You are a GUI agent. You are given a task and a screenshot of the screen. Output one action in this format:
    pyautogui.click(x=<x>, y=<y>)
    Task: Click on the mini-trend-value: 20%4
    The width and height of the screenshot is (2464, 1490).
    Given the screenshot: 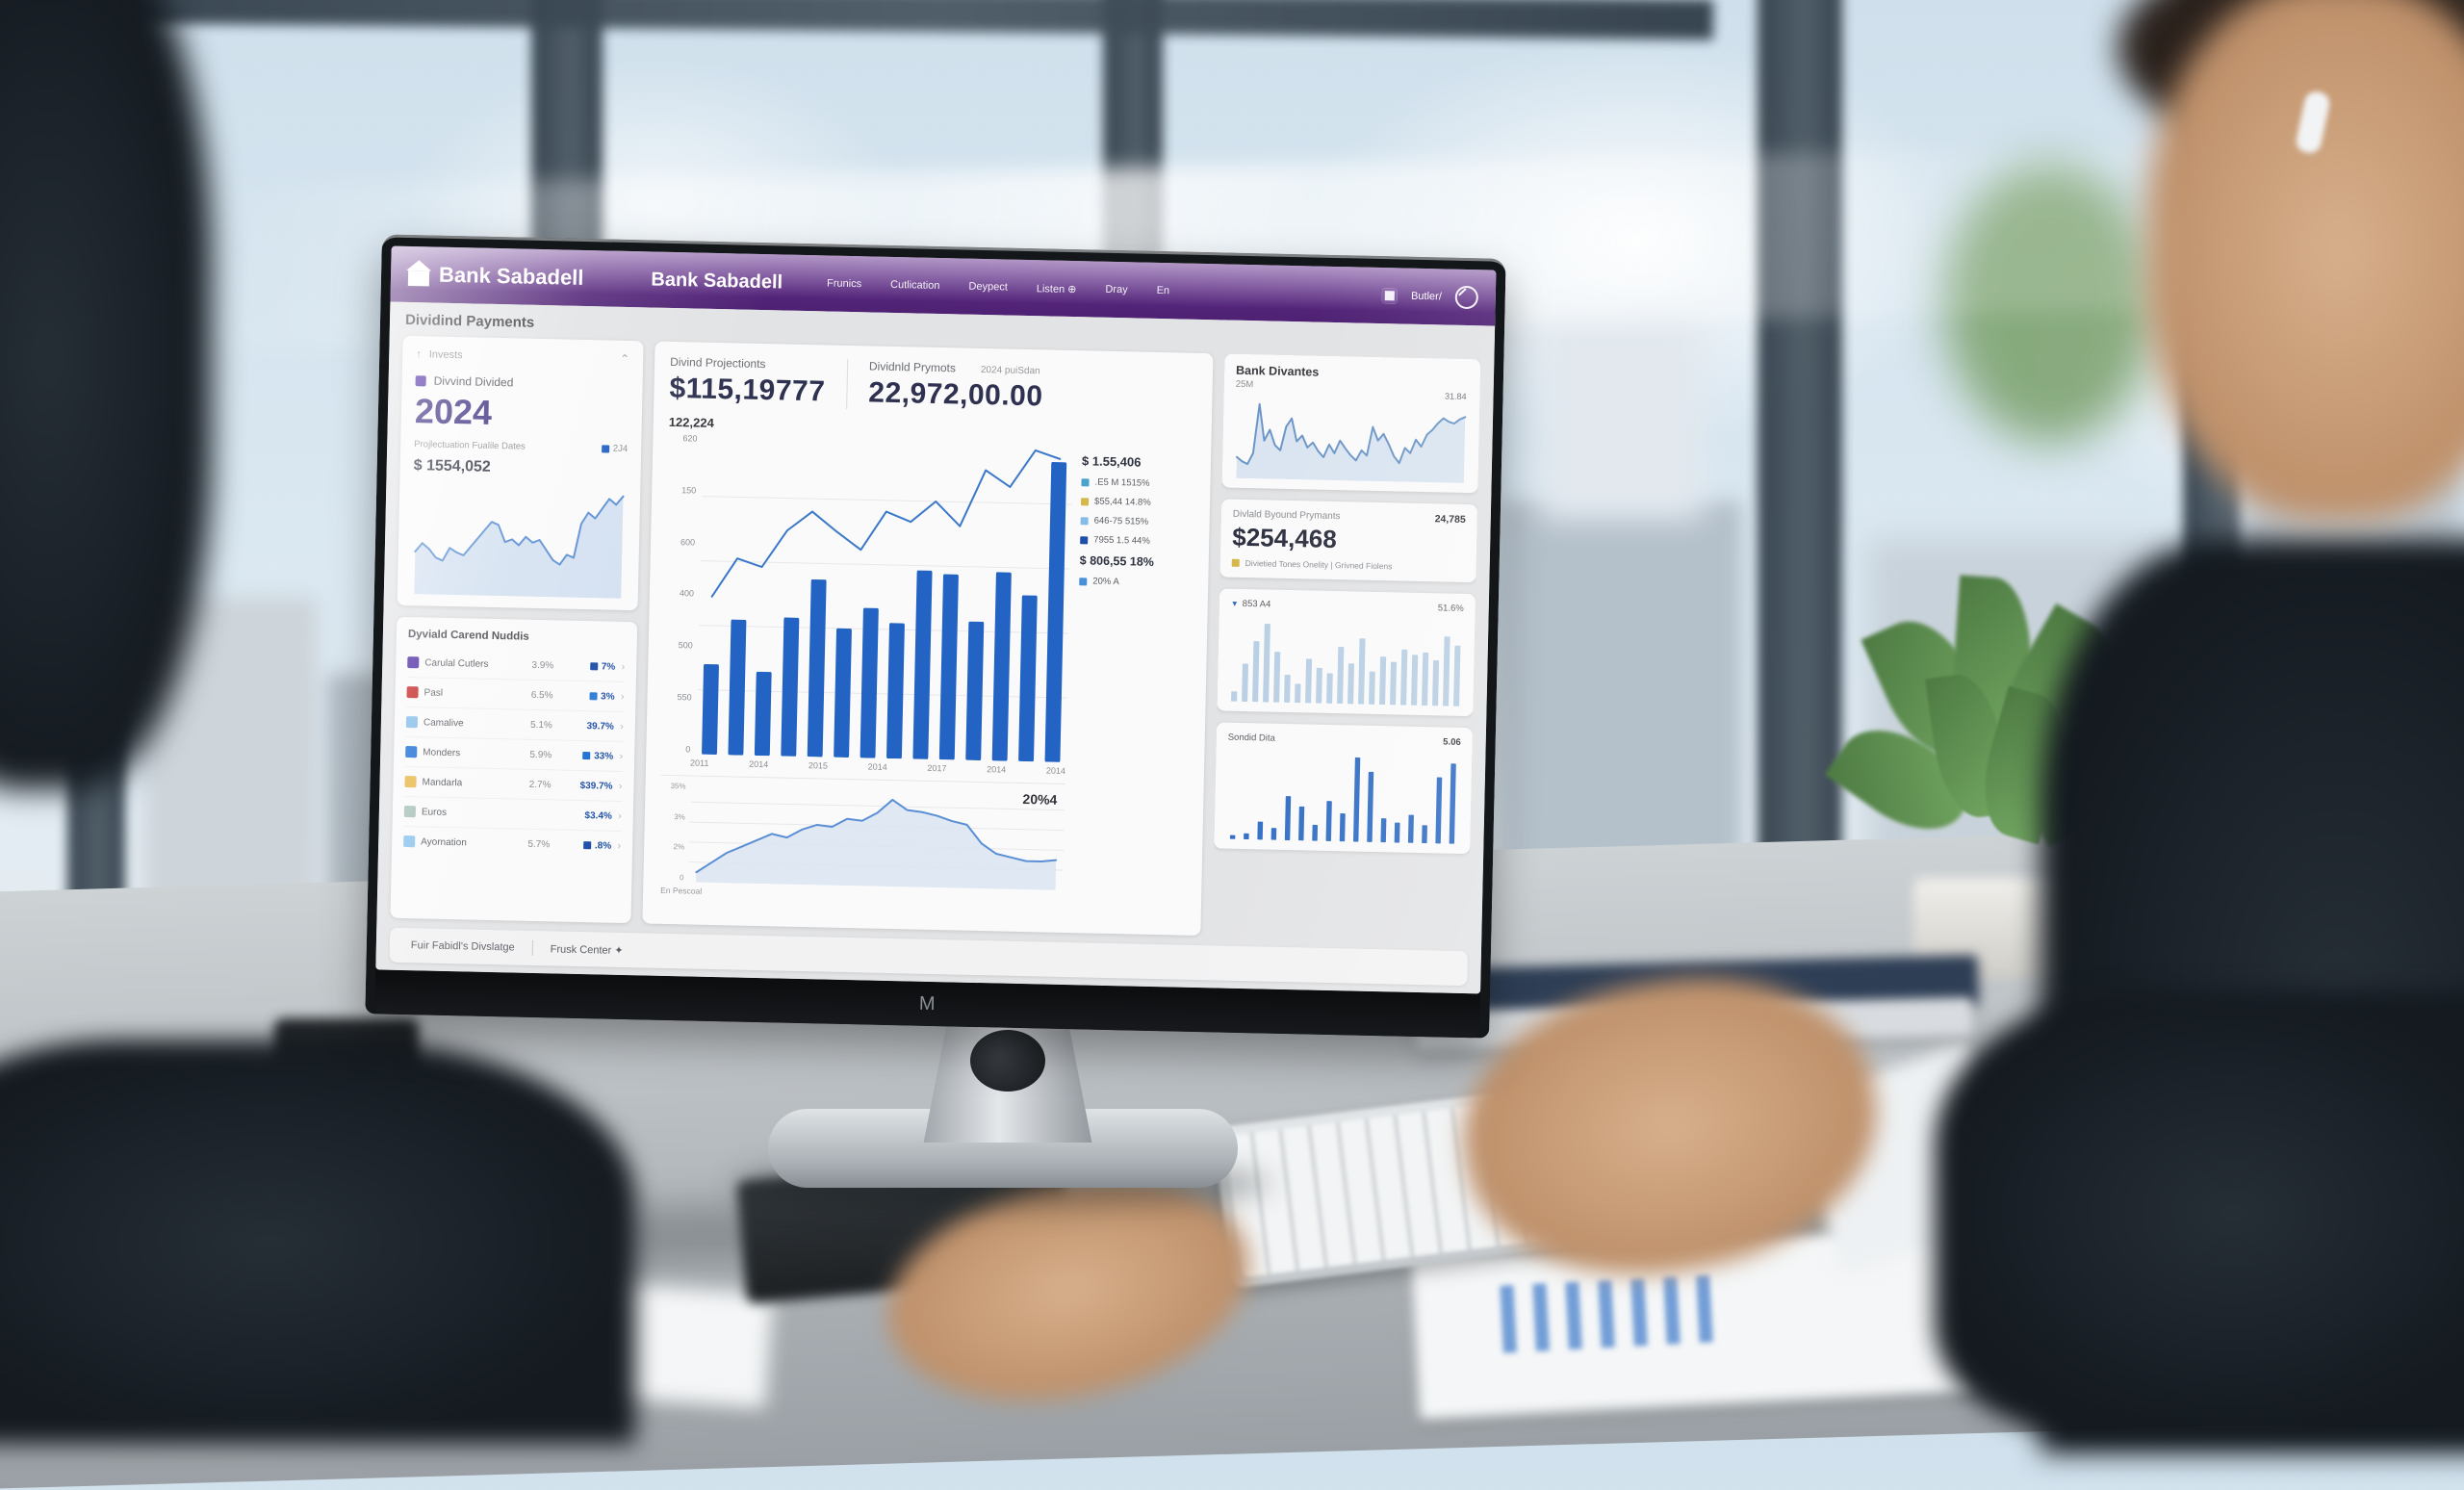 What is the action you would take?
    pyautogui.click(x=1040, y=799)
    